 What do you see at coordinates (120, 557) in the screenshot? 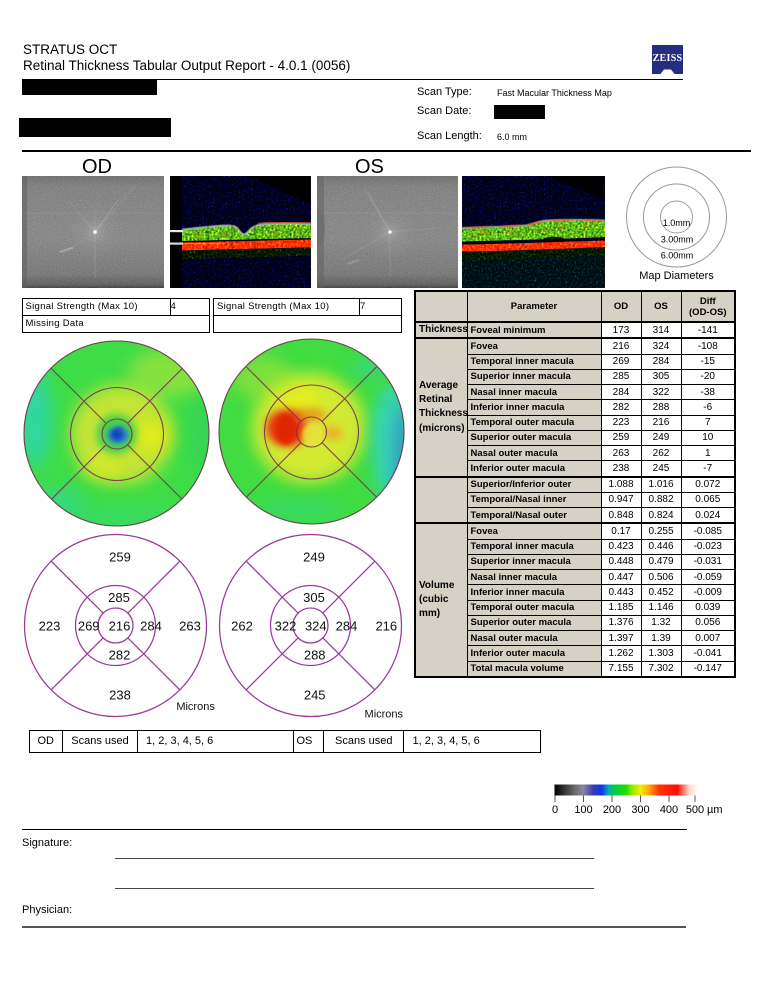
I see `svg-text: 259` at bounding box center [120, 557].